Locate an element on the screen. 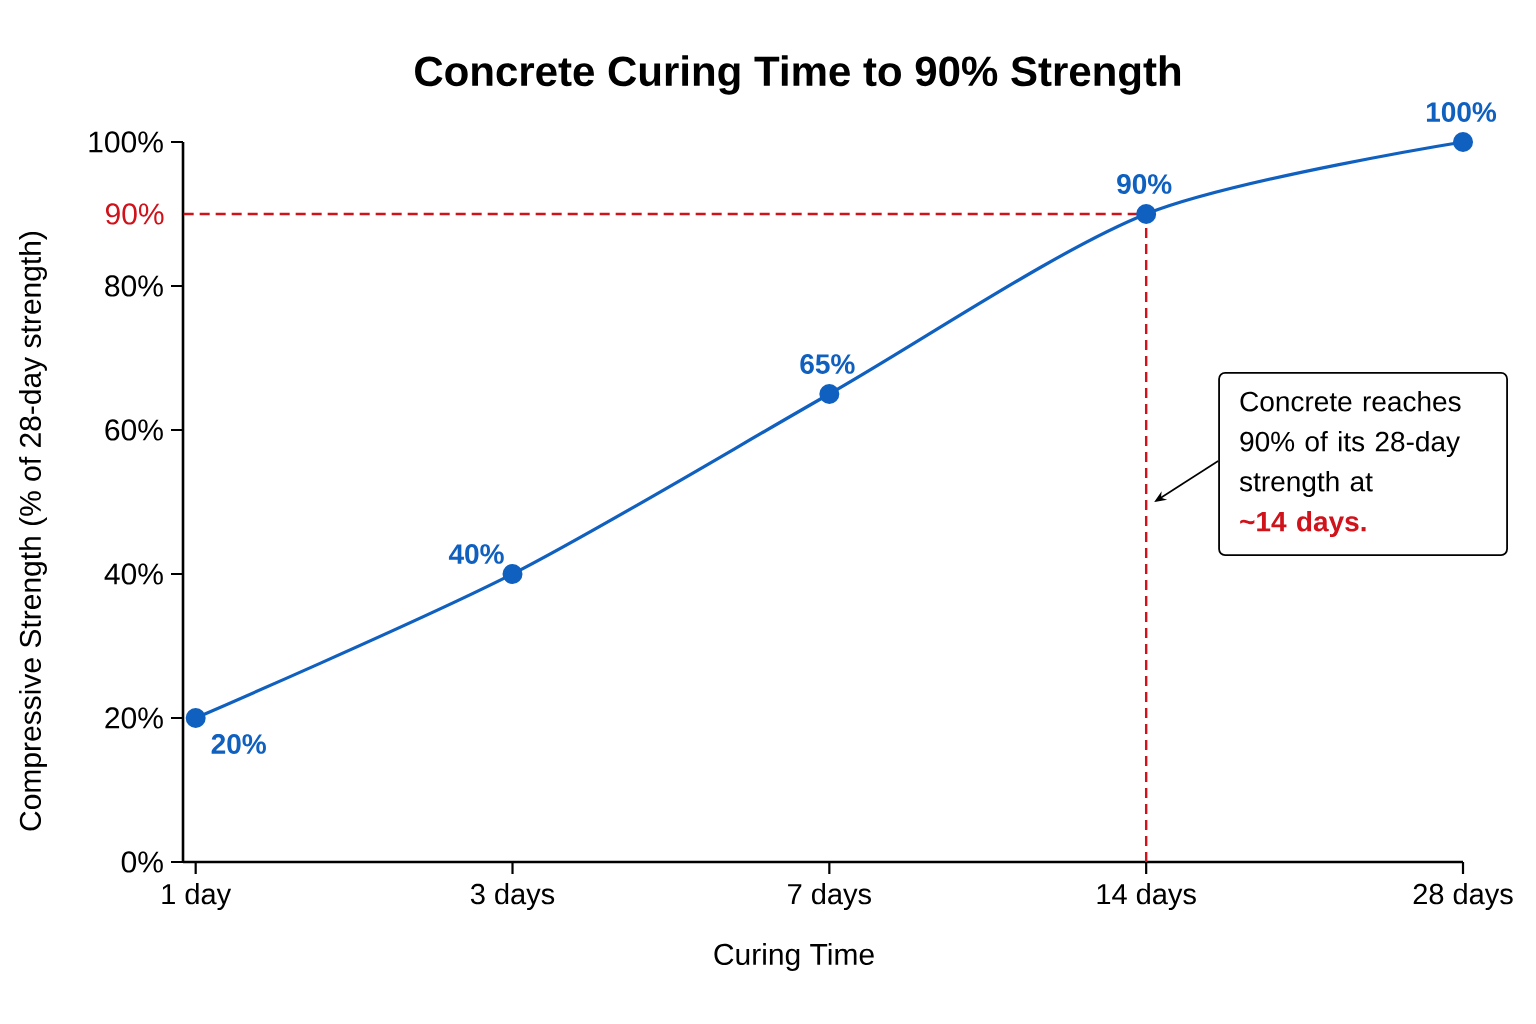 This screenshot has width=1536, height=1024. data-label: 40% is located at coordinates (476, 554).